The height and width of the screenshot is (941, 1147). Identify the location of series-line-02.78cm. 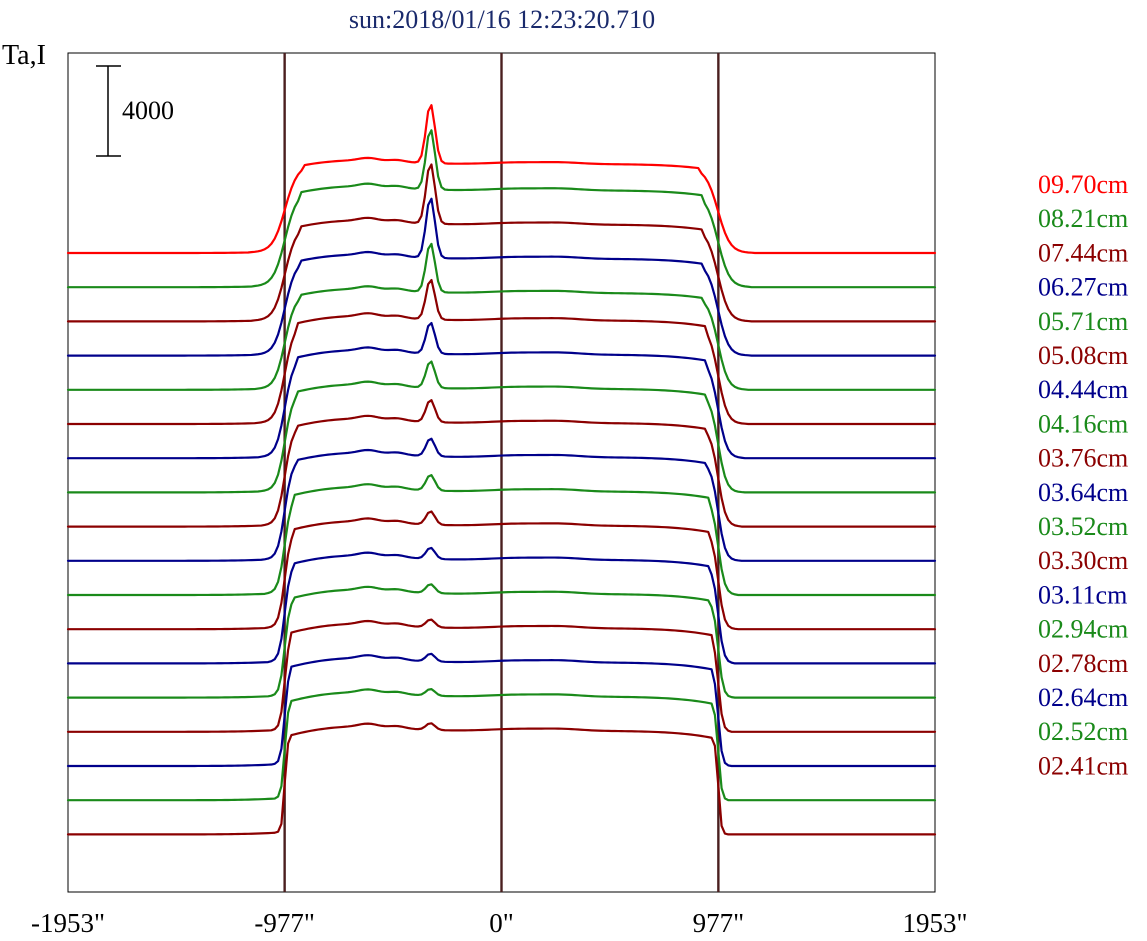
(501, 675).